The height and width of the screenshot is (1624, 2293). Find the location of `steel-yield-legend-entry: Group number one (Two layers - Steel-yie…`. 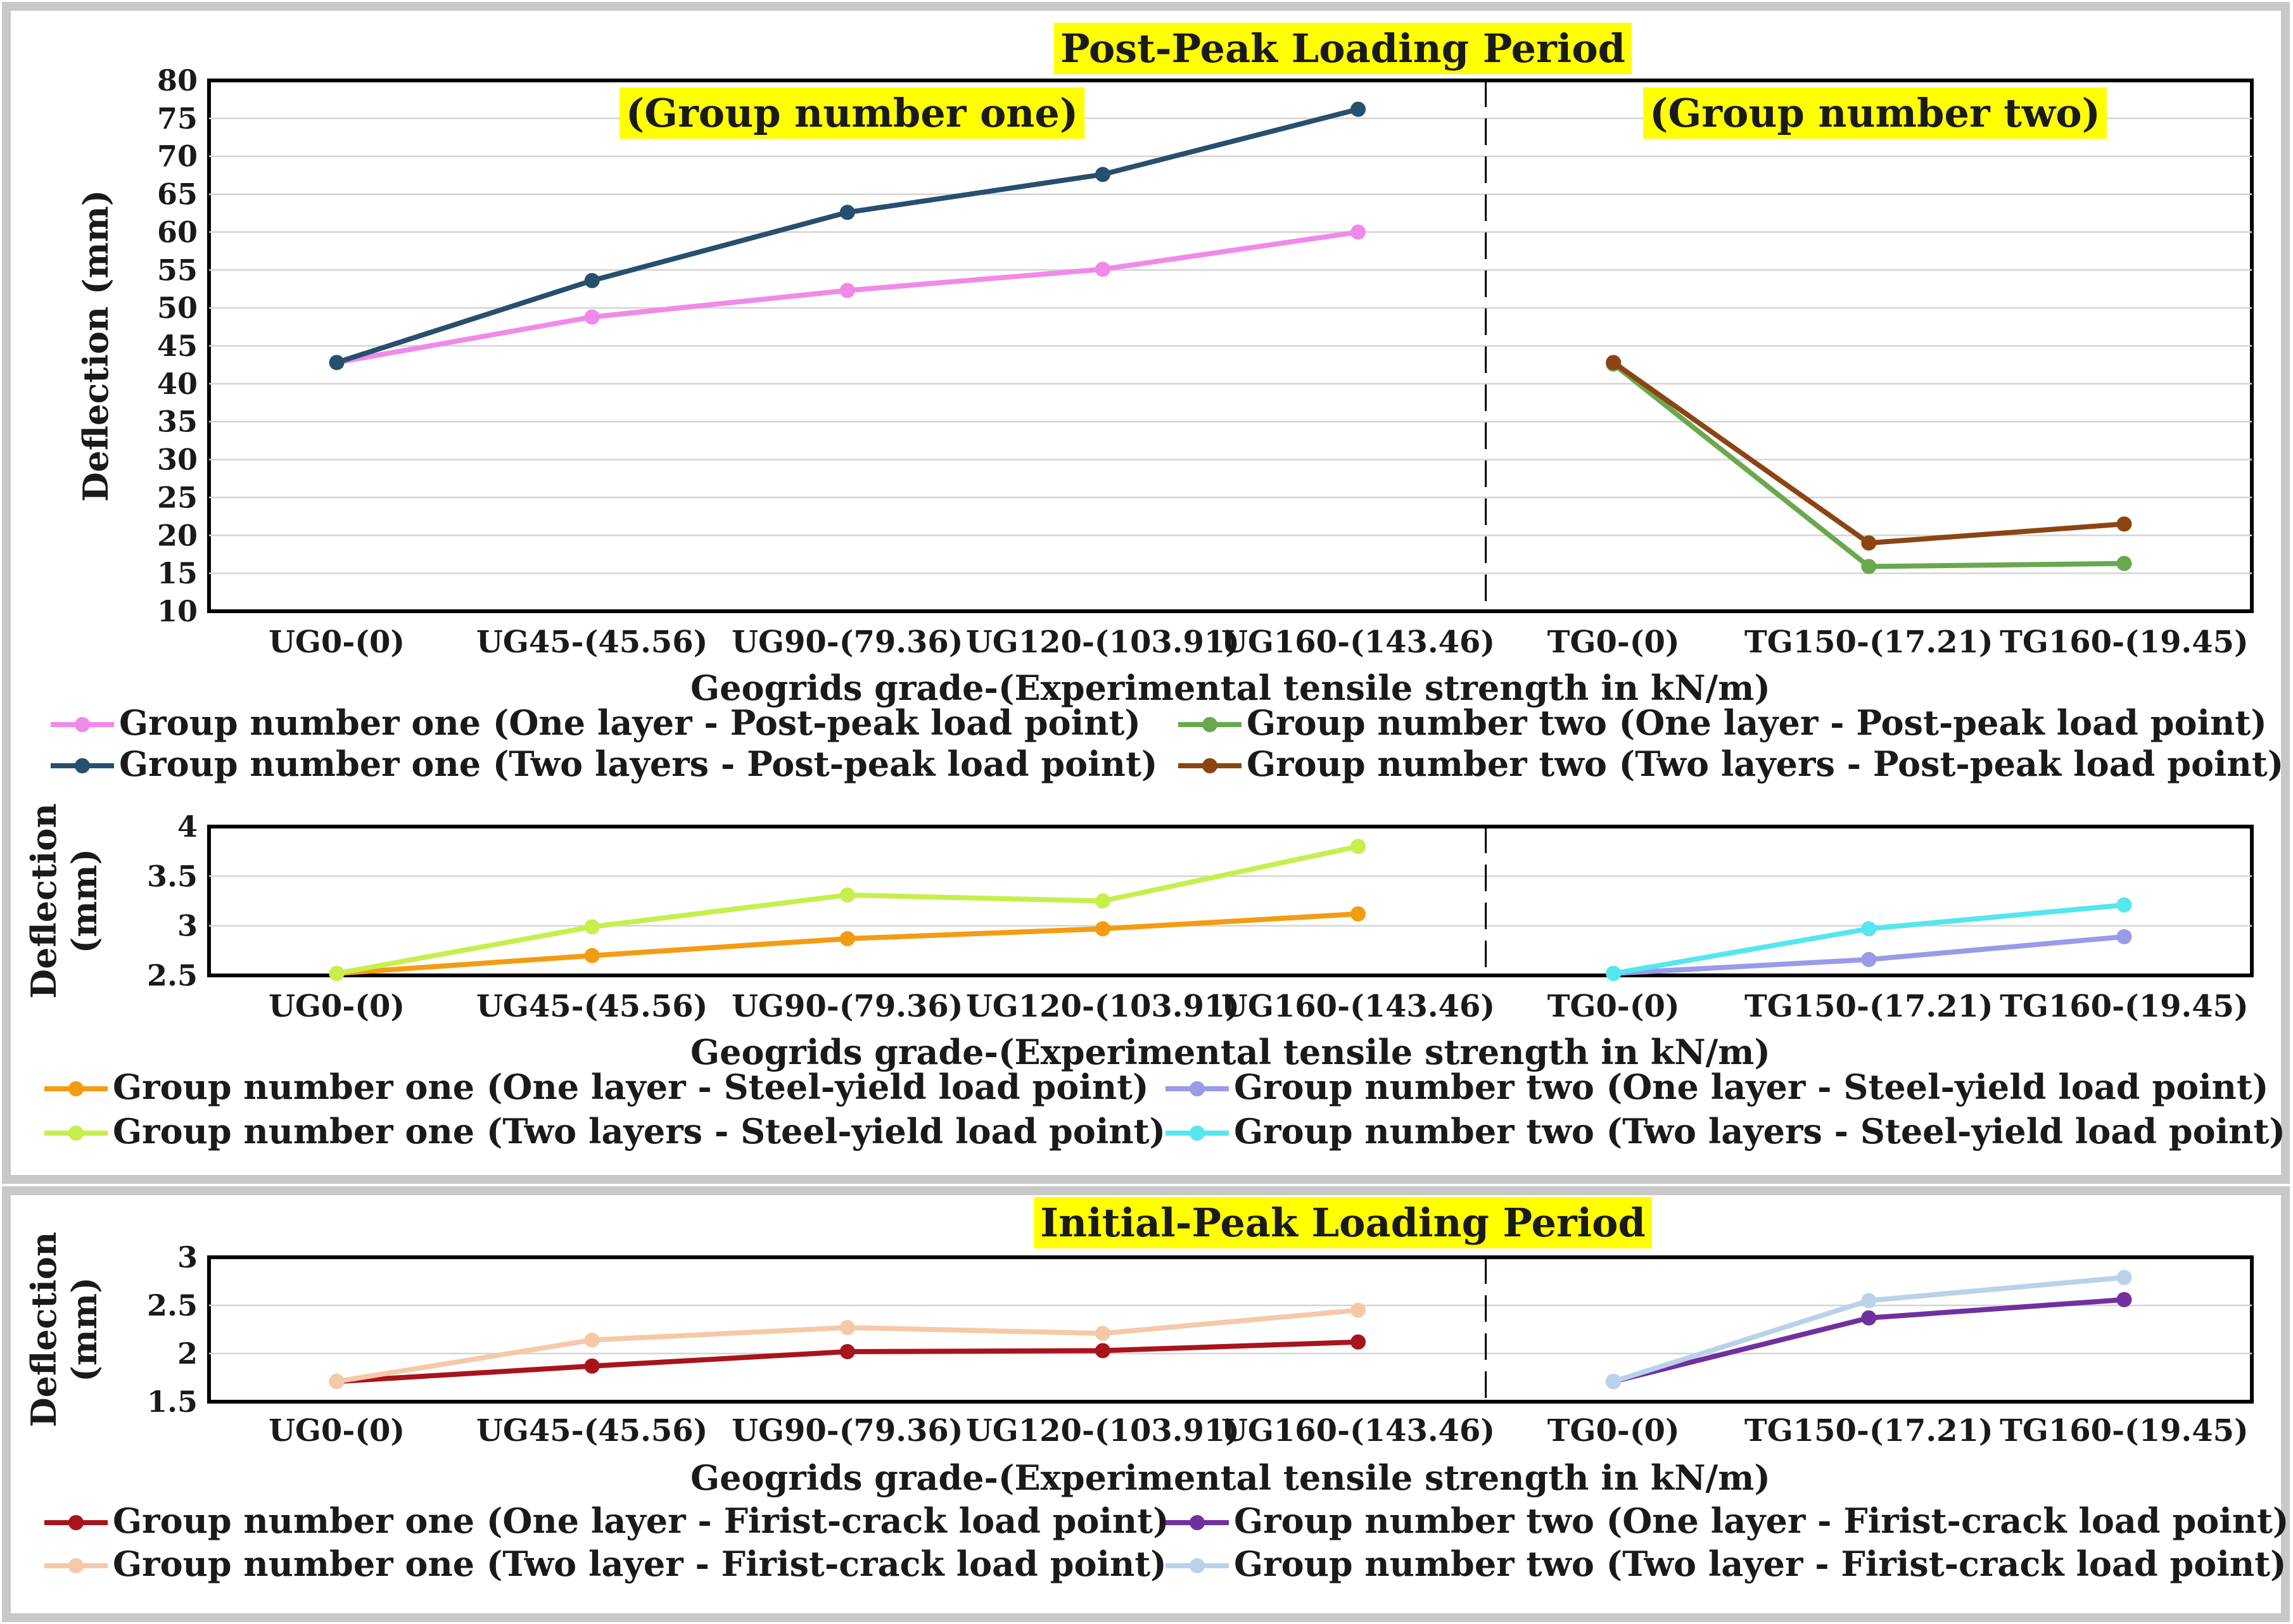

steel-yield-legend-entry: Group number one (Two layers - Steel-yie… is located at coordinates (605, 1131).